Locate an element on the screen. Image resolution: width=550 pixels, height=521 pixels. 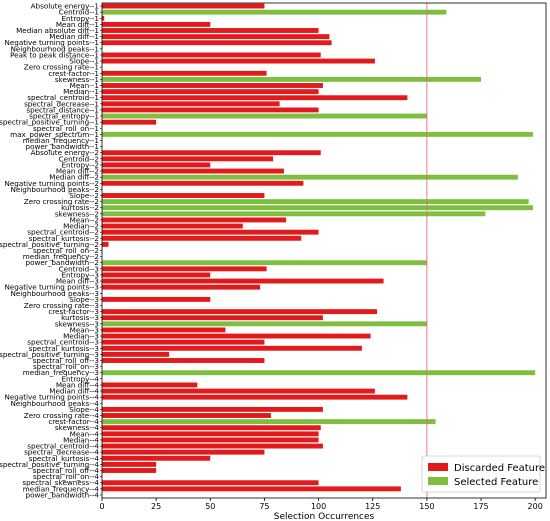
y-tick-label-crest-factor-4: crest-factor--4 is located at coordinates (73, 421).